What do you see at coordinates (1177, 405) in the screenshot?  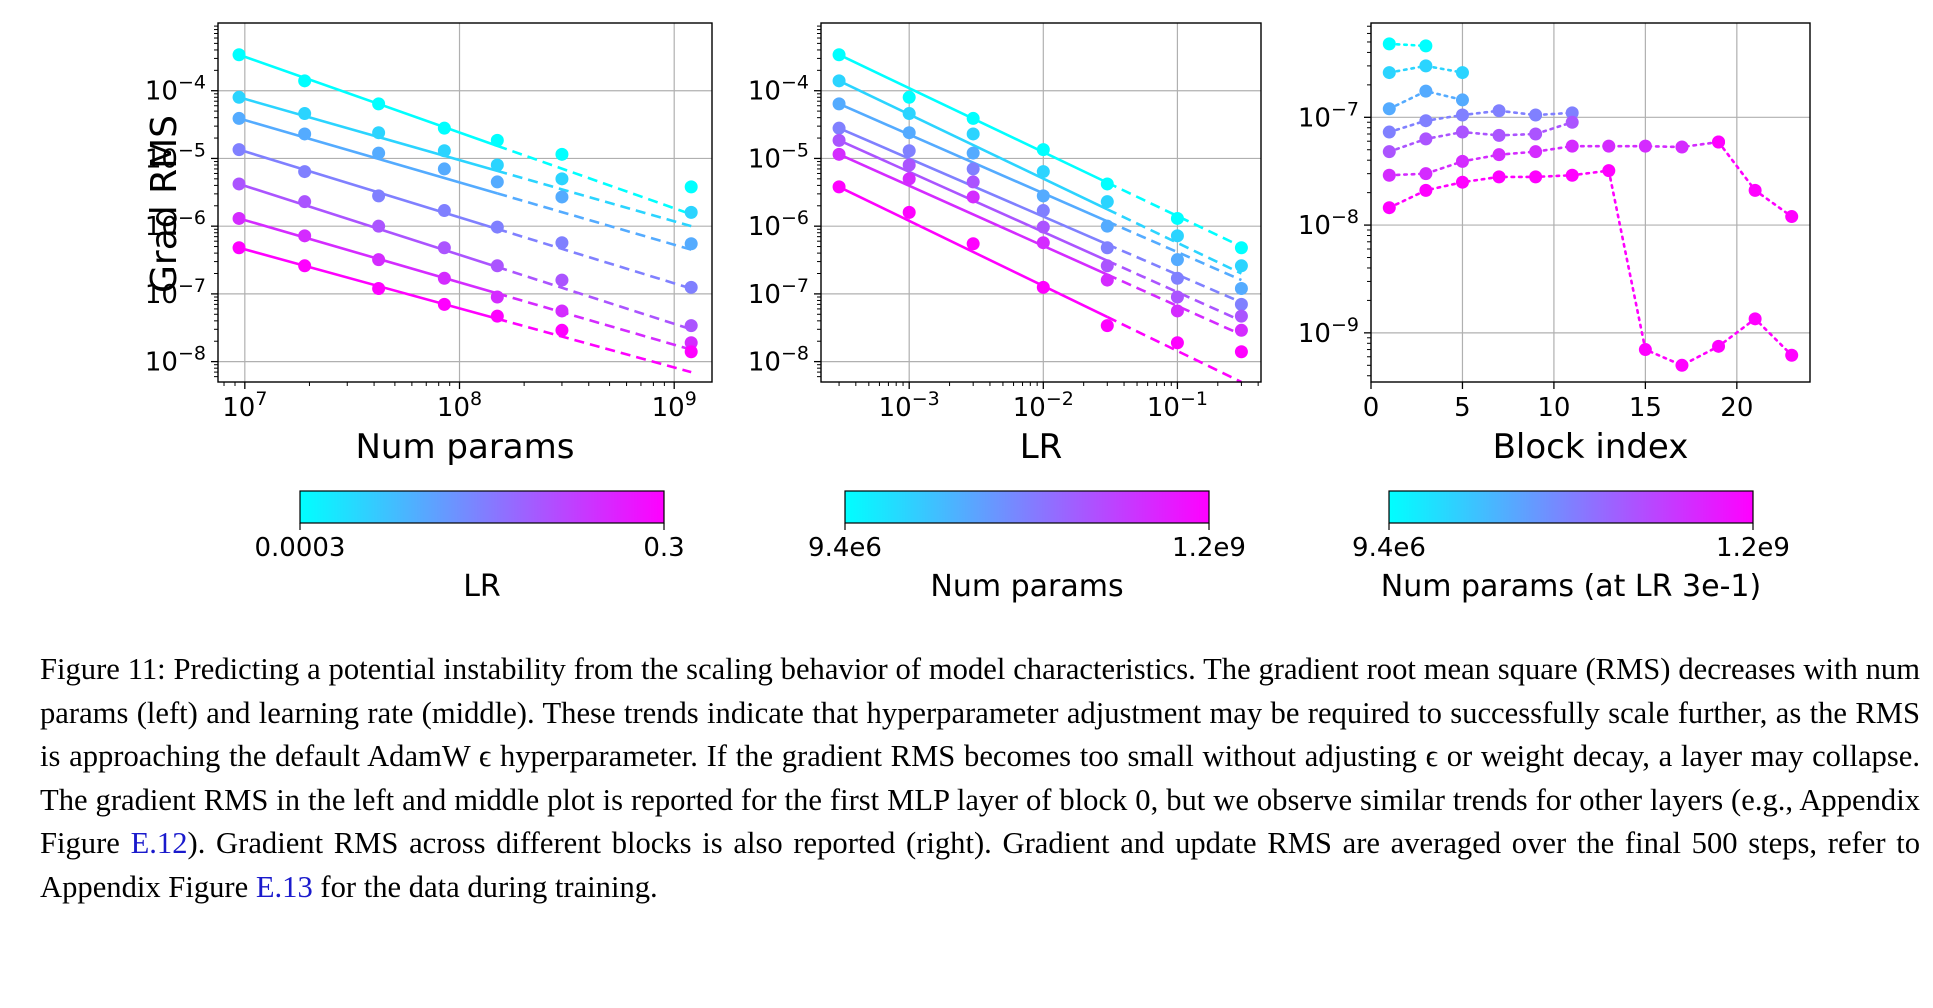 I see `x-tick-label: 10⁻¹` at bounding box center [1177, 405].